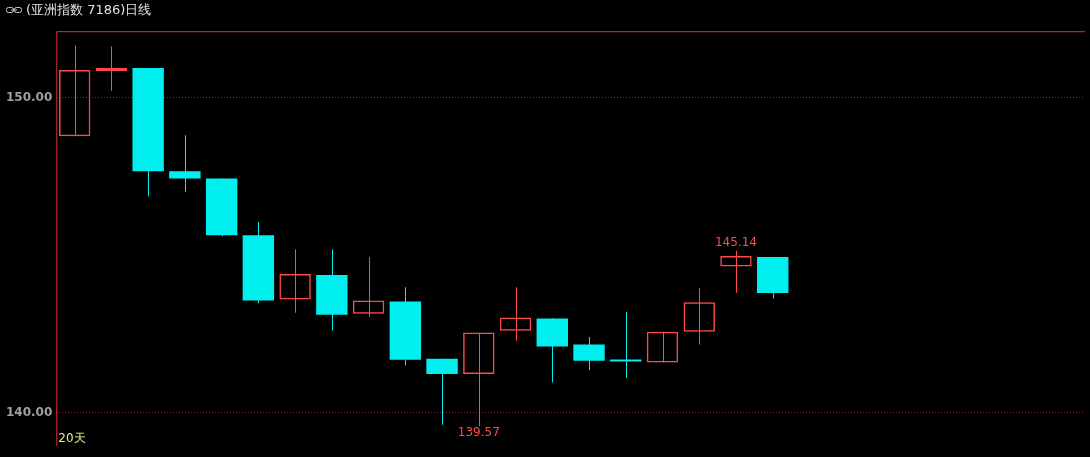 The width and height of the screenshot is (1090, 457). I want to click on annotation: 145.14, so click(735, 241).